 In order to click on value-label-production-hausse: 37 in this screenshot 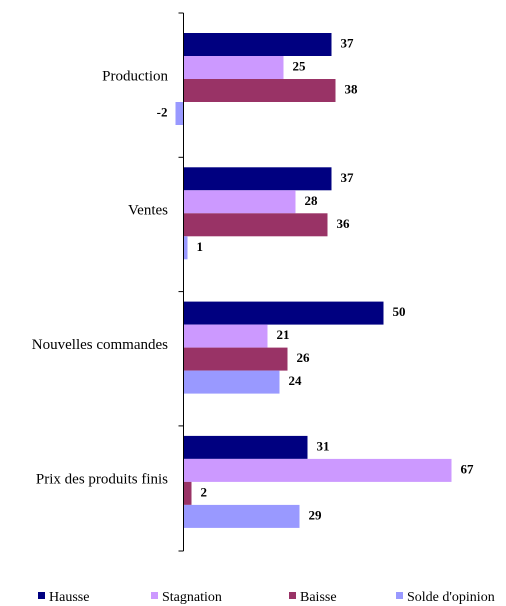, I will do `click(348, 42)`.